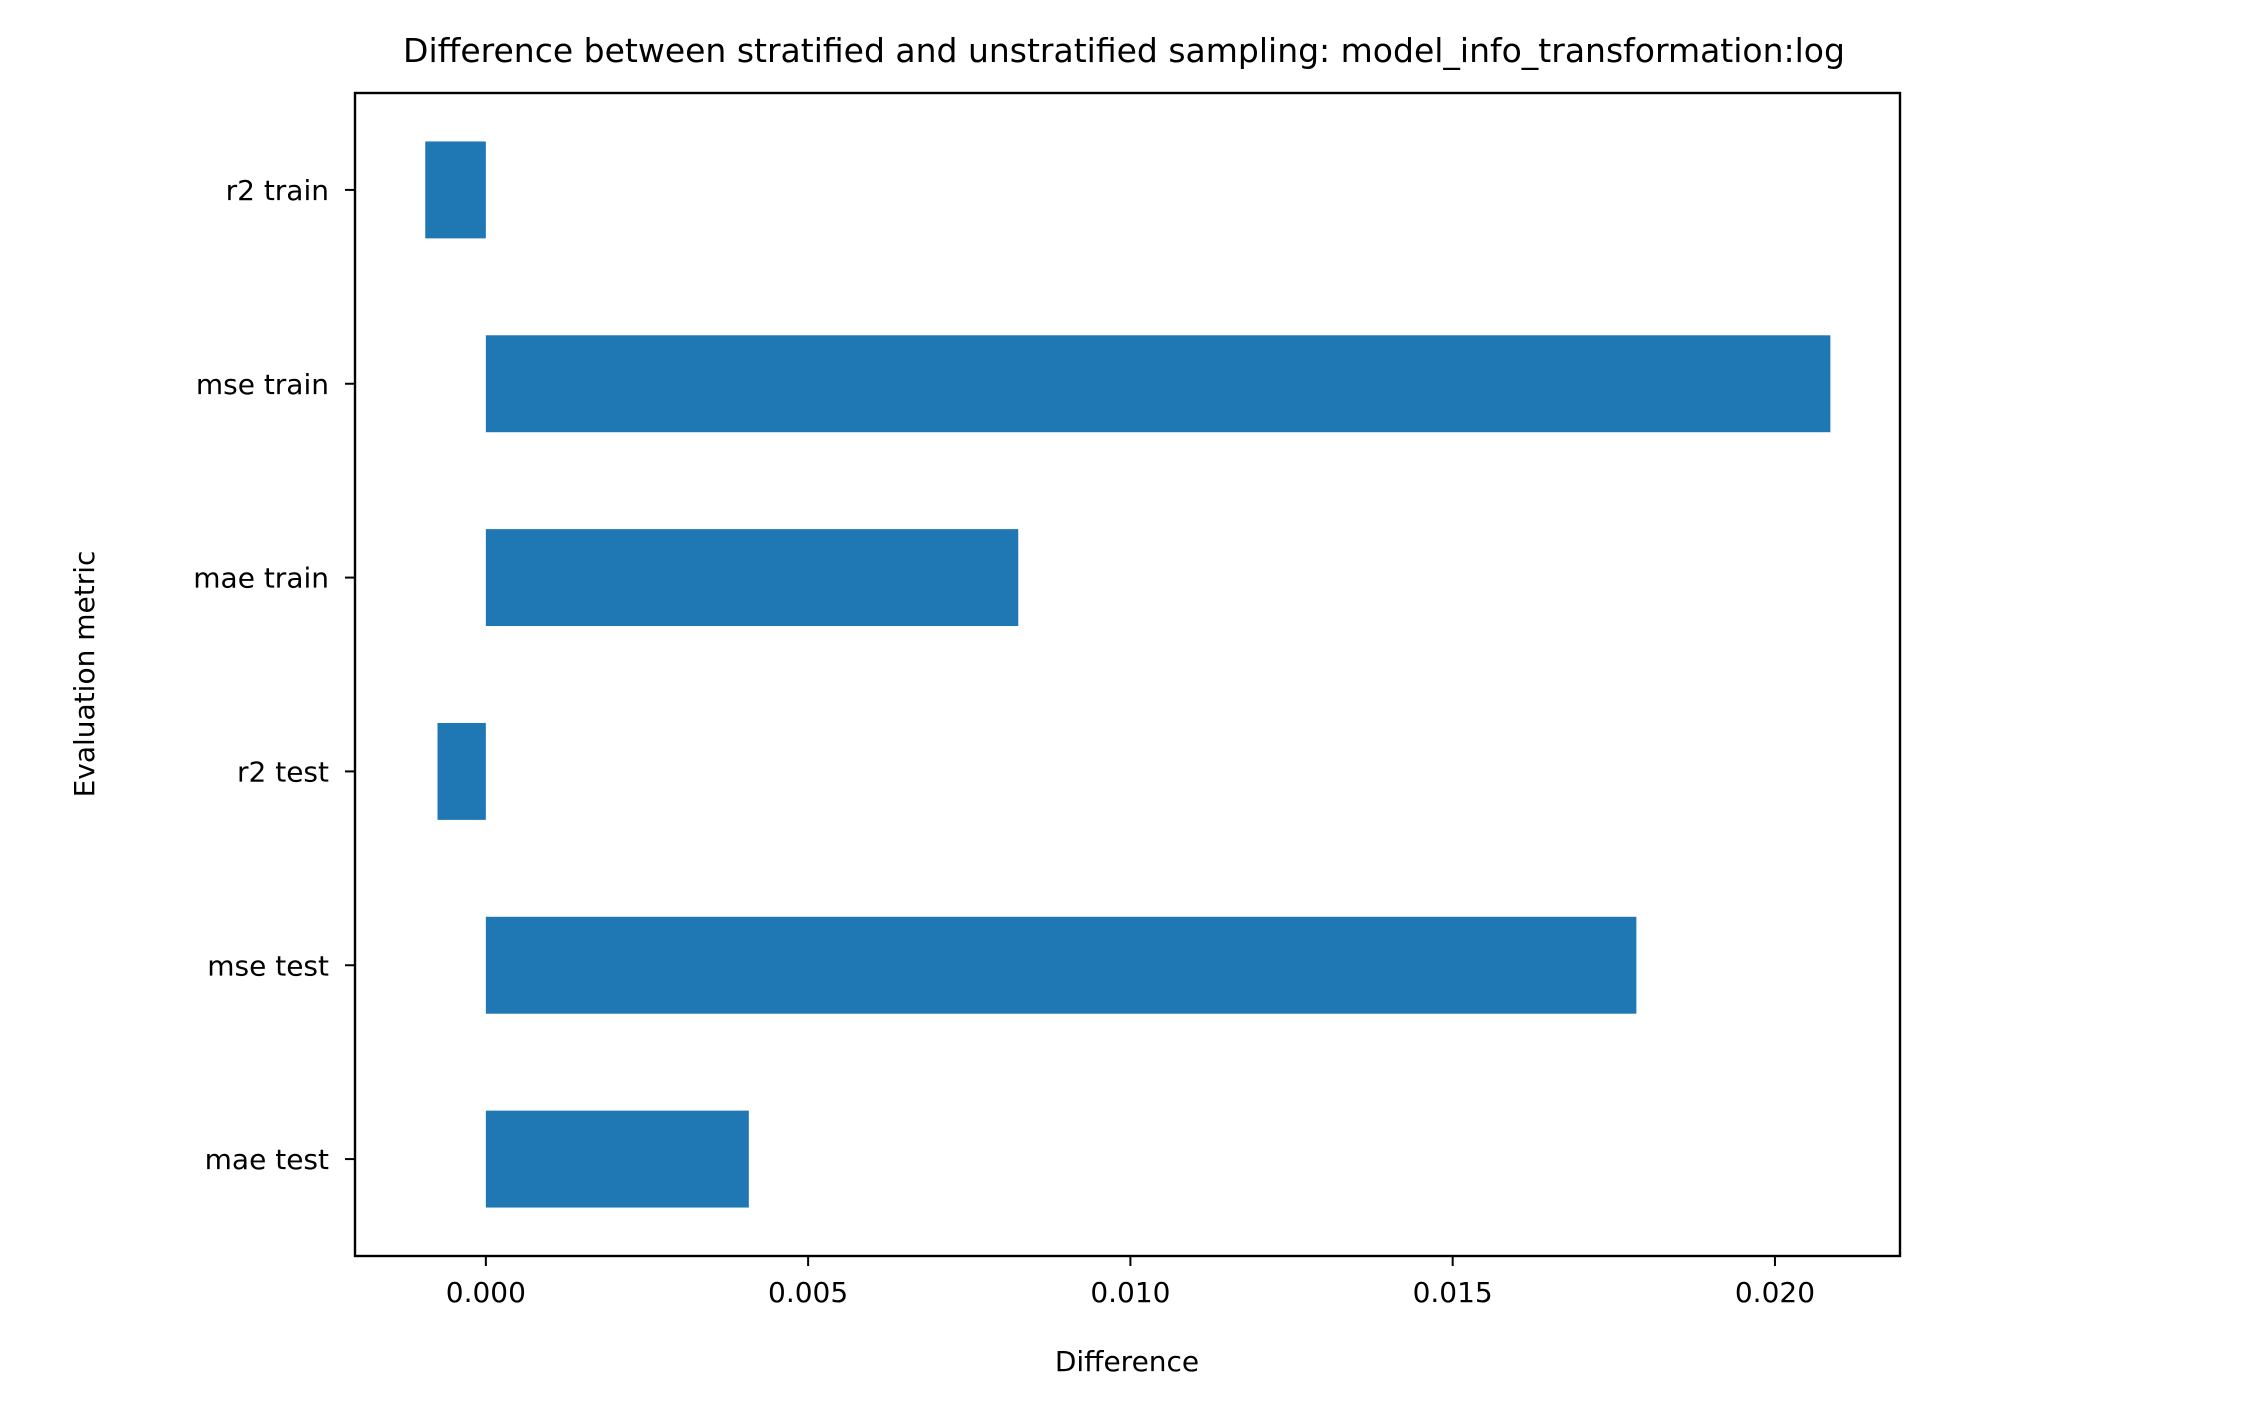  What do you see at coordinates (1158, 384) in the screenshot?
I see `bar-mse-train` at bounding box center [1158, 384].